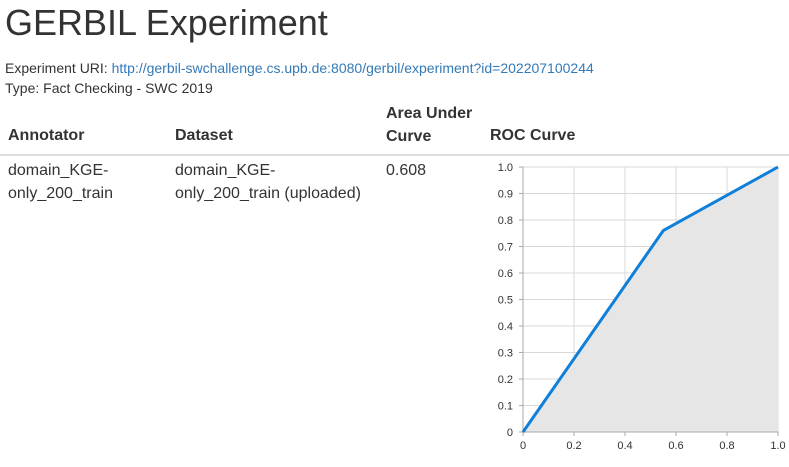  Describe the element at coordinates (225, 170) in the screenshot. I see `cell-dataset-line1: domain_KGE-` at that location.